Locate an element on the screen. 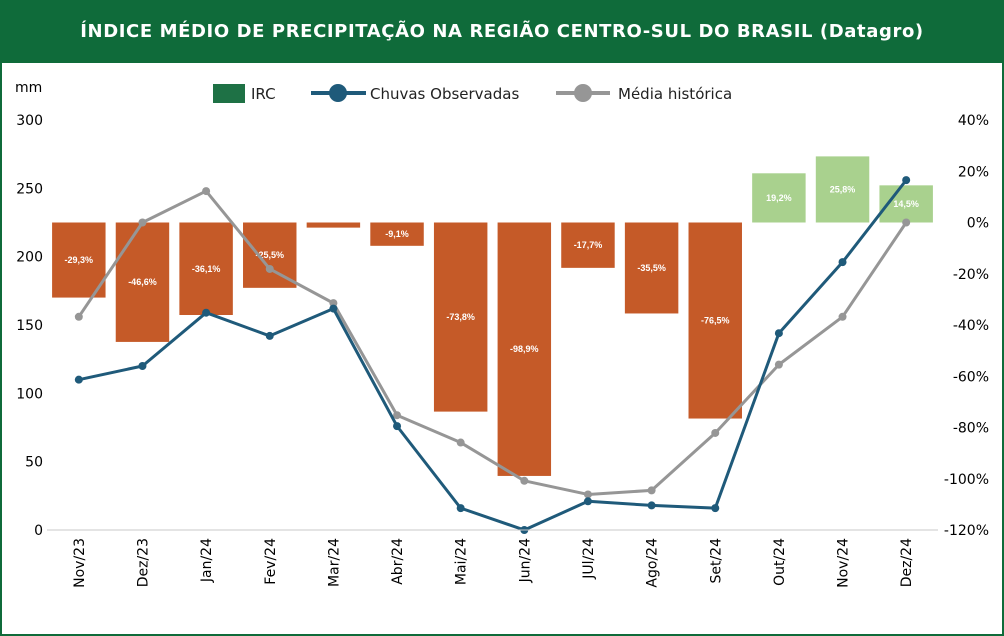 The image size is (1004, 636). x-tick-label: Ago/24 is located at coordinates (653, 563).